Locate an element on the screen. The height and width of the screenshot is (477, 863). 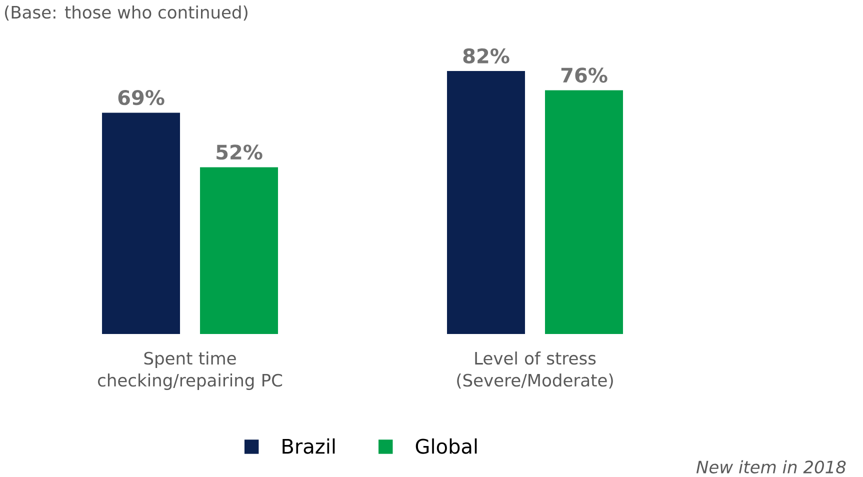
x-tick-label: Level of stress (Severe/Moderate) is located at coordinates (535, 370).